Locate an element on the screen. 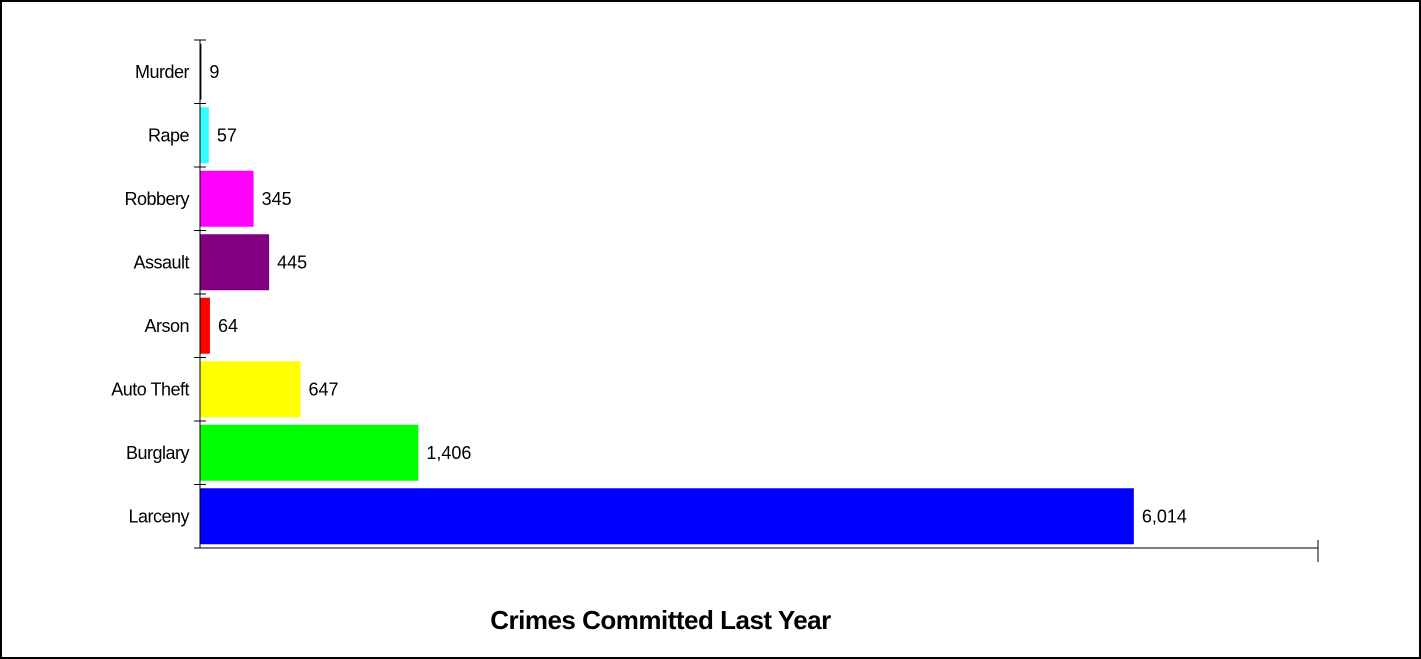 This screenshot has height=659, width=1421. value-label: 64 is located at coordinates (228, 326).